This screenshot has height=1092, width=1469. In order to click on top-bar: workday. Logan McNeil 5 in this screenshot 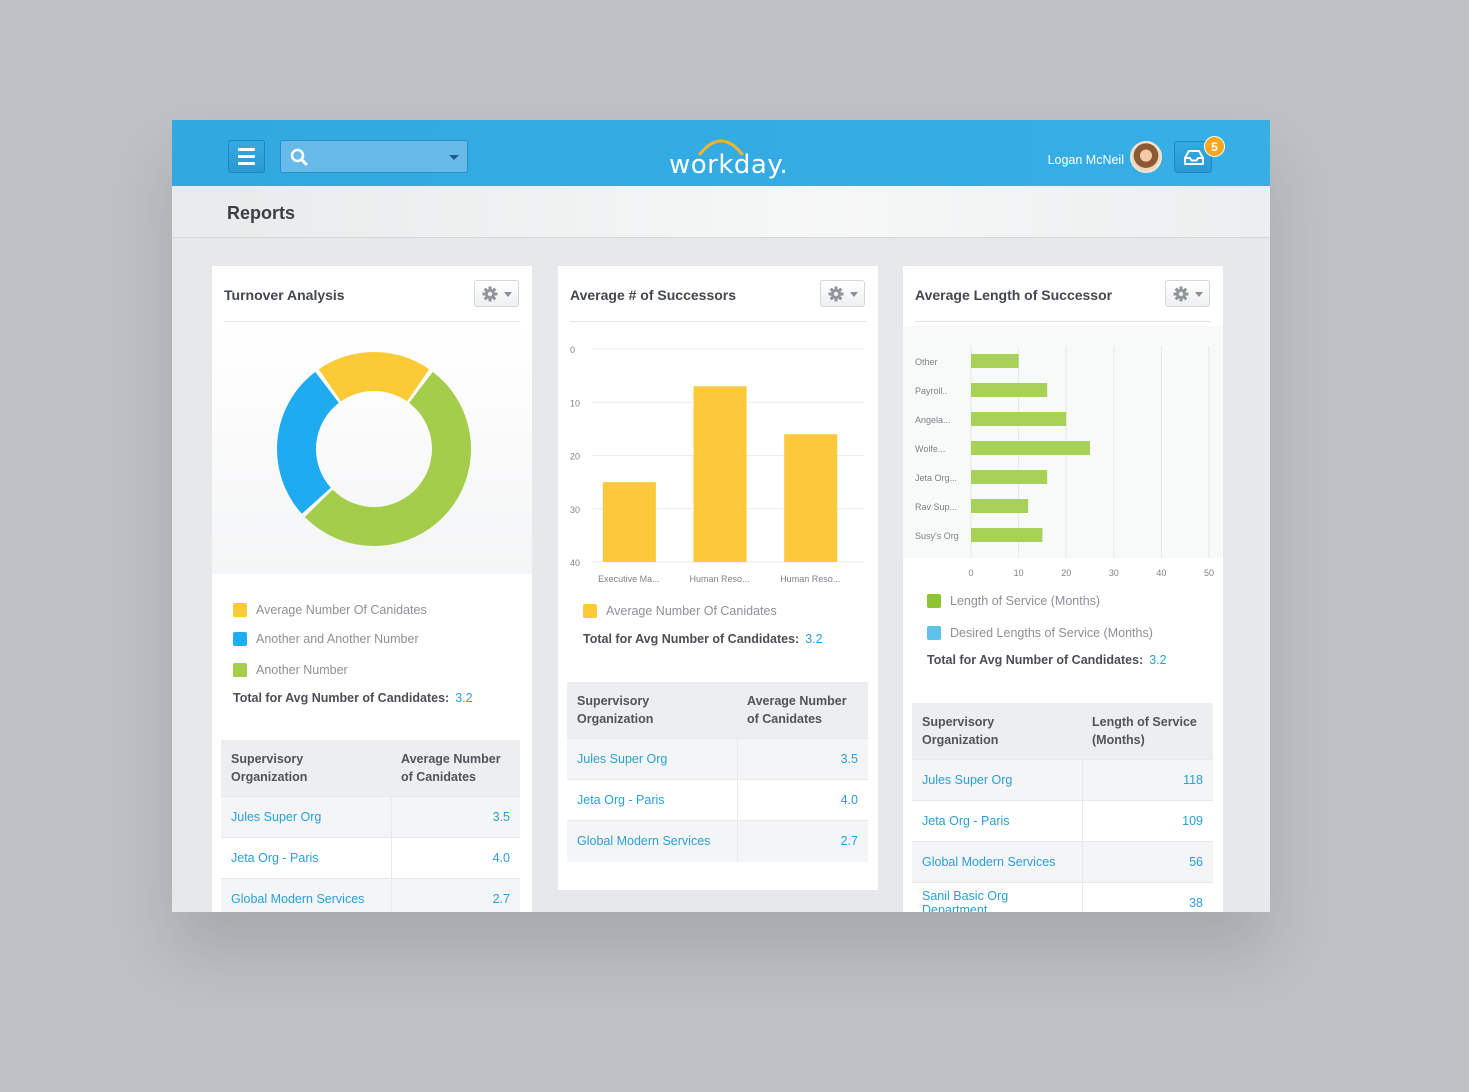, I will do `click(721, 153)`.